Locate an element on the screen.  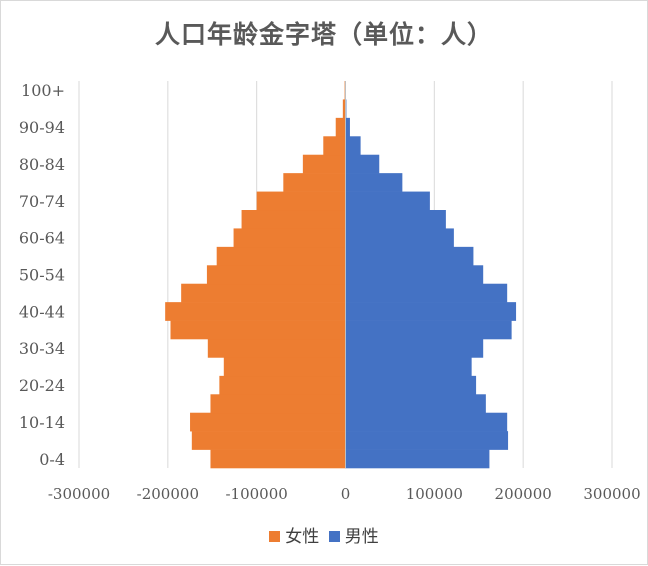
y-tick-label: 40-44 is located at coordinates (42, 311).